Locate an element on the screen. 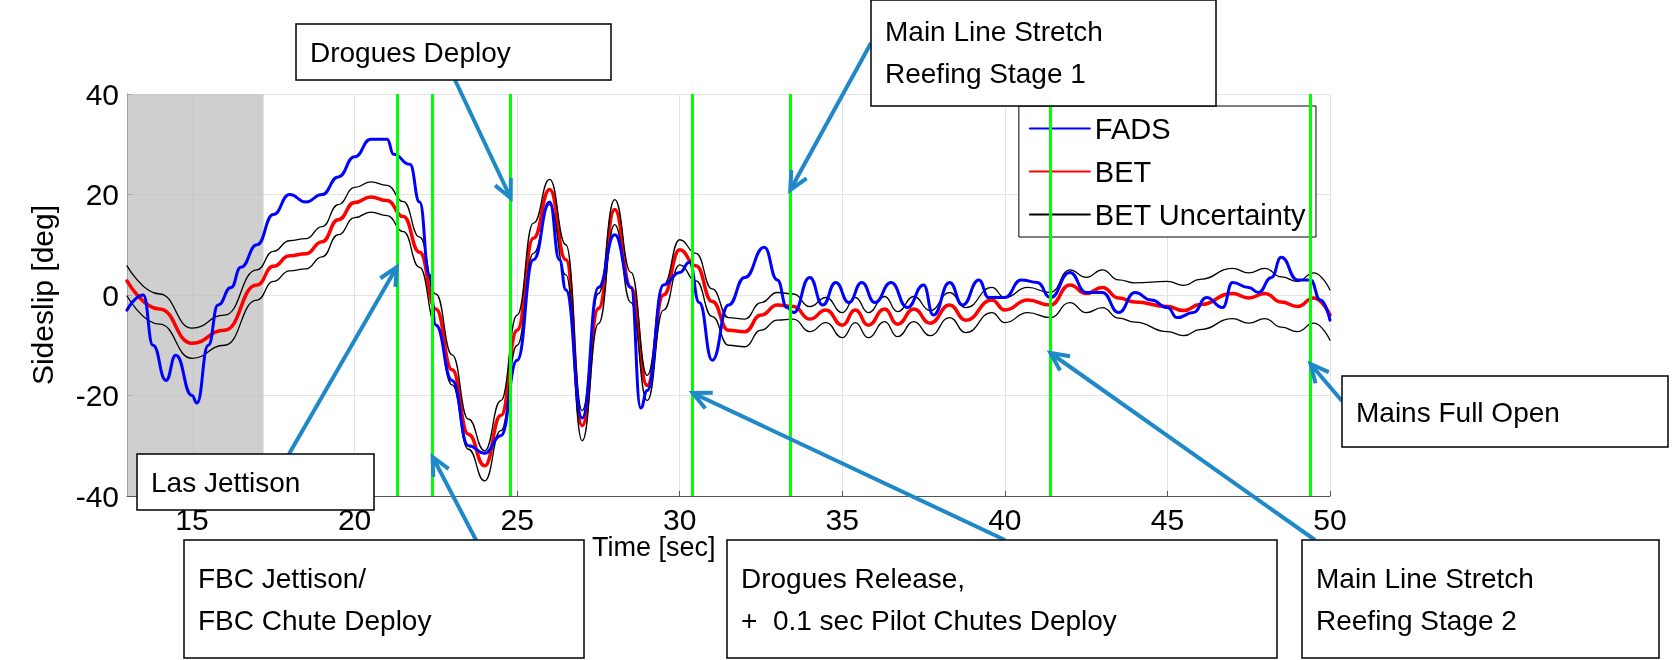  x-tick-label: 50 is located at coordinates (1330, 519).